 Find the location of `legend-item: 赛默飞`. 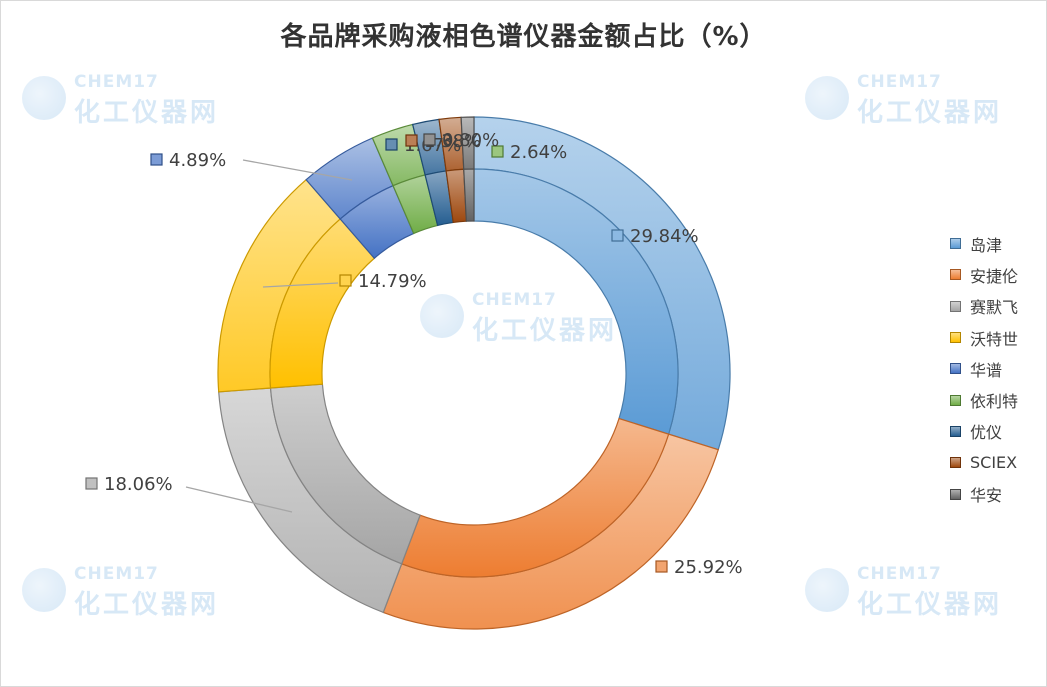

legend-item: 赛默飞 is located at coordinates (984, 306).